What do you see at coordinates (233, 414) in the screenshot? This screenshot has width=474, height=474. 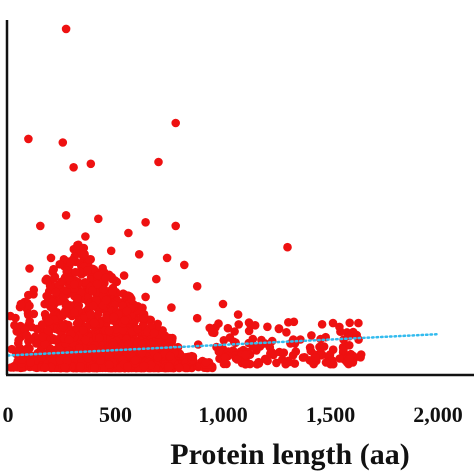 I see `x-tick-labels: 0 500 1,000 1,500 2,000` at bounding box center [233, 414].